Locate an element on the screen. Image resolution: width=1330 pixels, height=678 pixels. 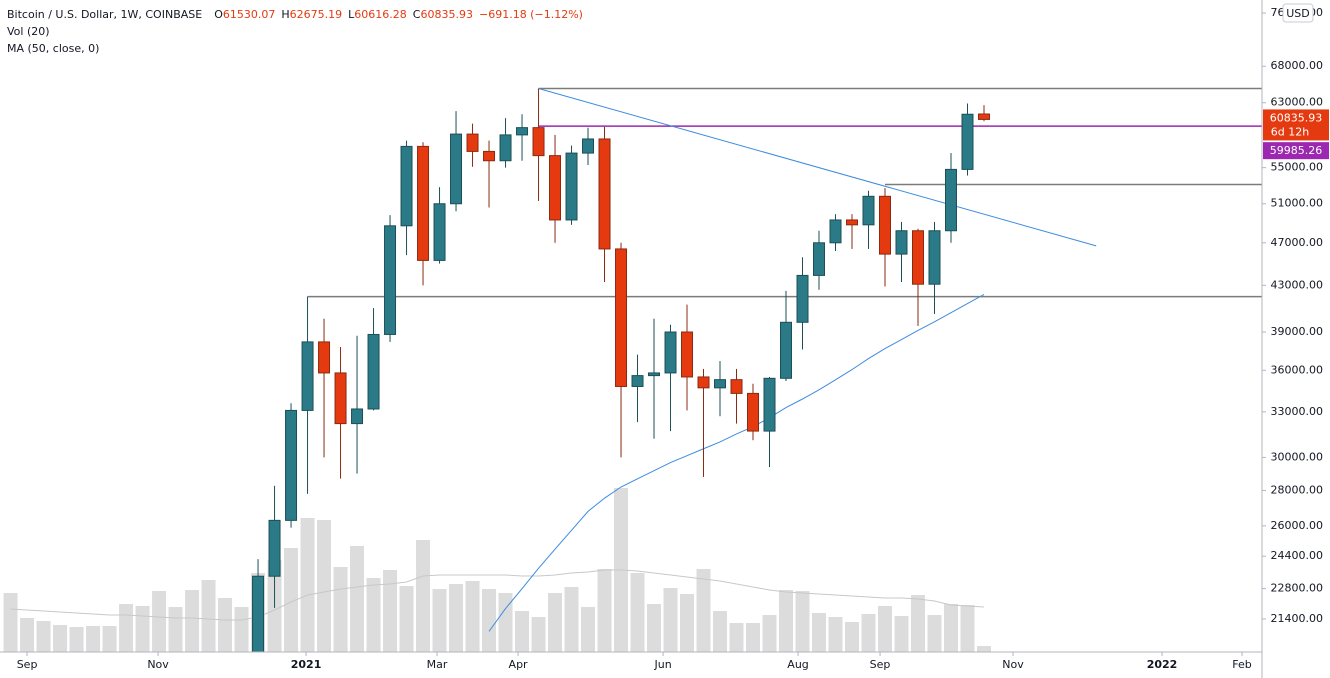
ohlc-value: 61530.07 is located at coordinates (249, 14).